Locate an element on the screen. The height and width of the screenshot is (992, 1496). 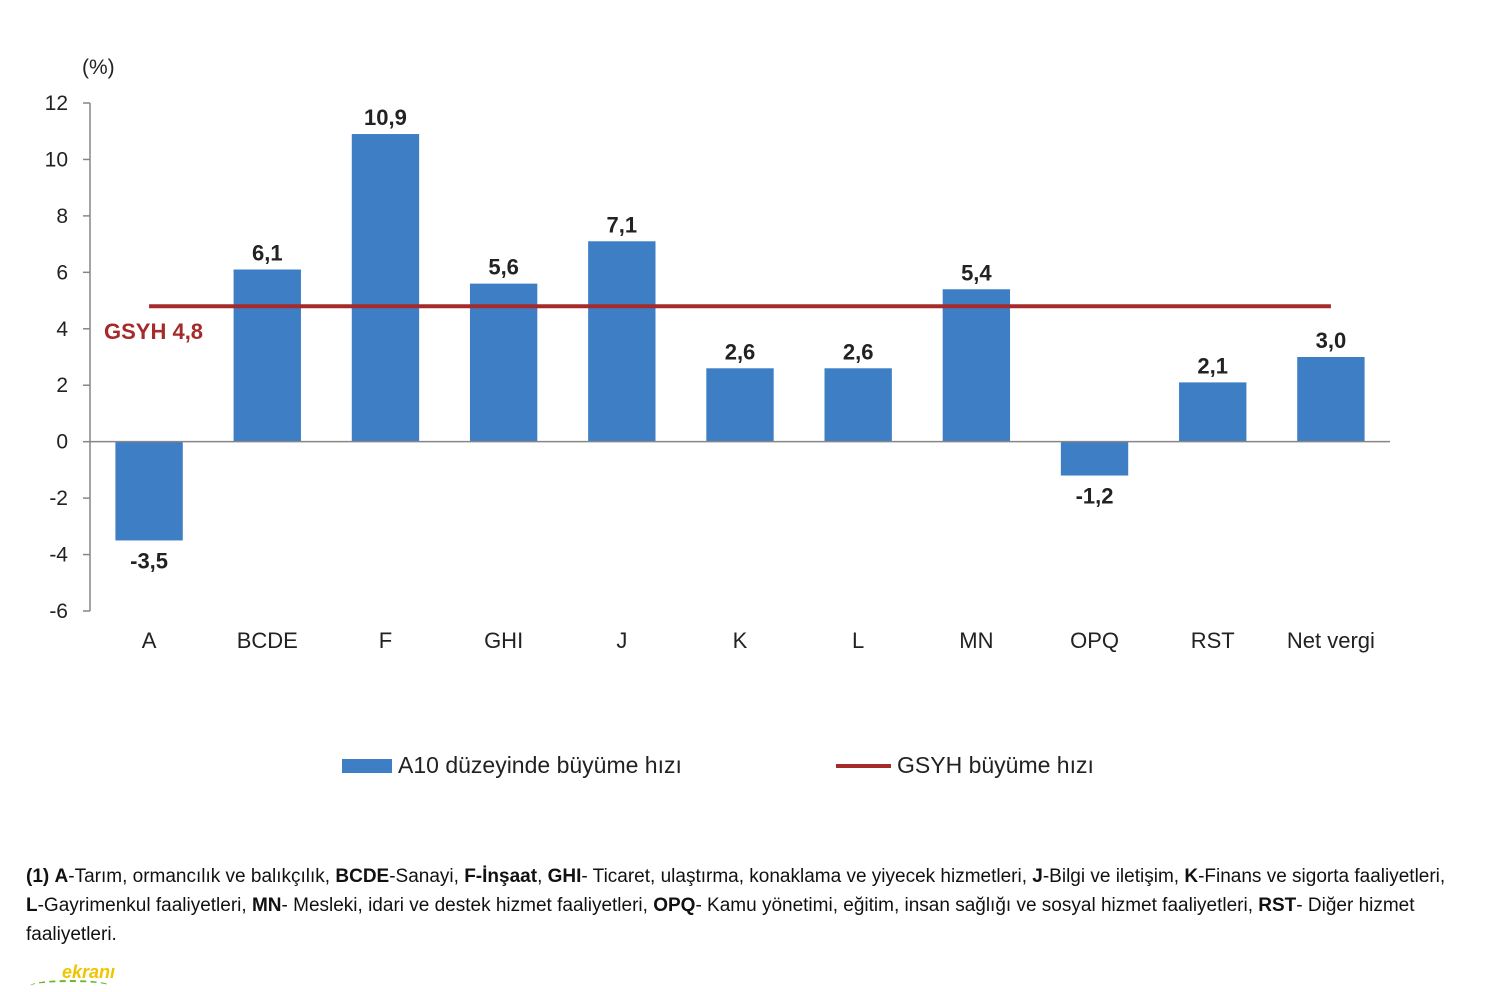
y-tick-label: 8 is located at coordinates (62, 216).